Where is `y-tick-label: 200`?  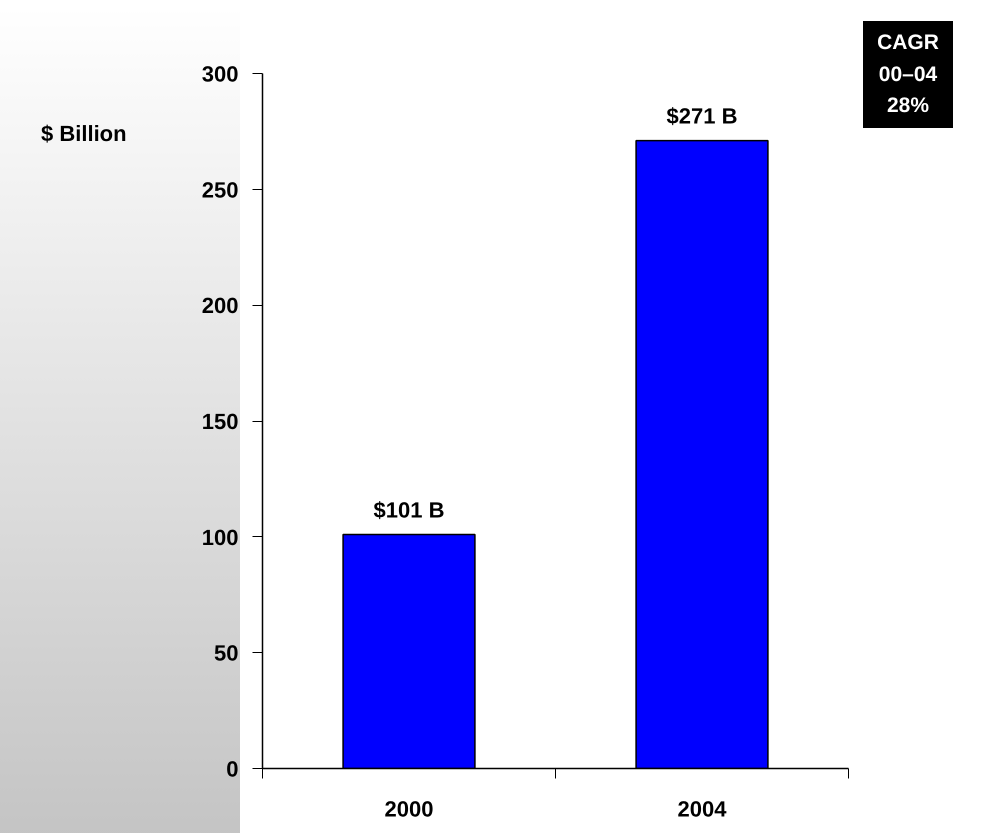 y-tick-label: 200 is located at coordinates (220, 305).